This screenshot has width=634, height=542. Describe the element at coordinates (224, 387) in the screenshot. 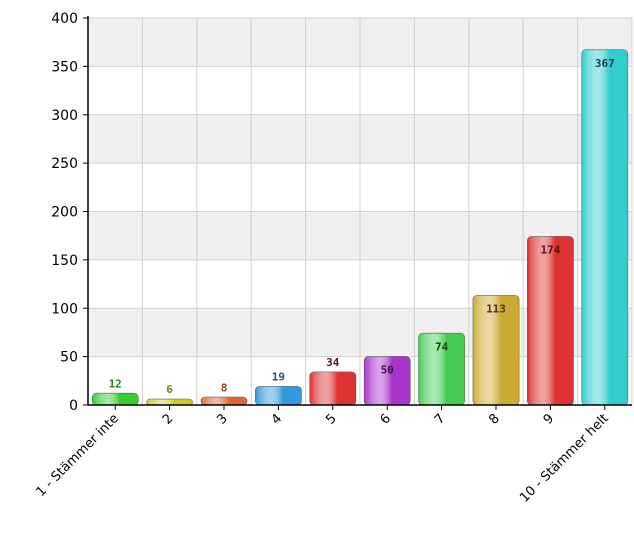

I see `data-label: 8` at that location.